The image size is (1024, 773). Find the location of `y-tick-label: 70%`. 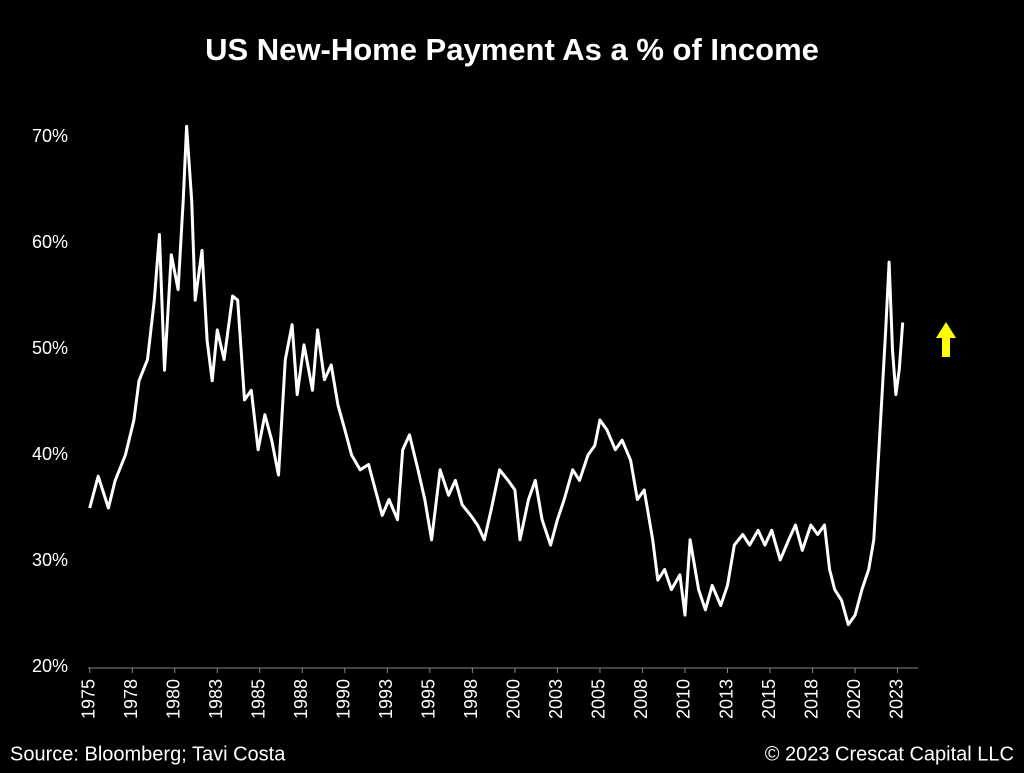

y-tick-label: 70% is located at coordinates (50, 136).